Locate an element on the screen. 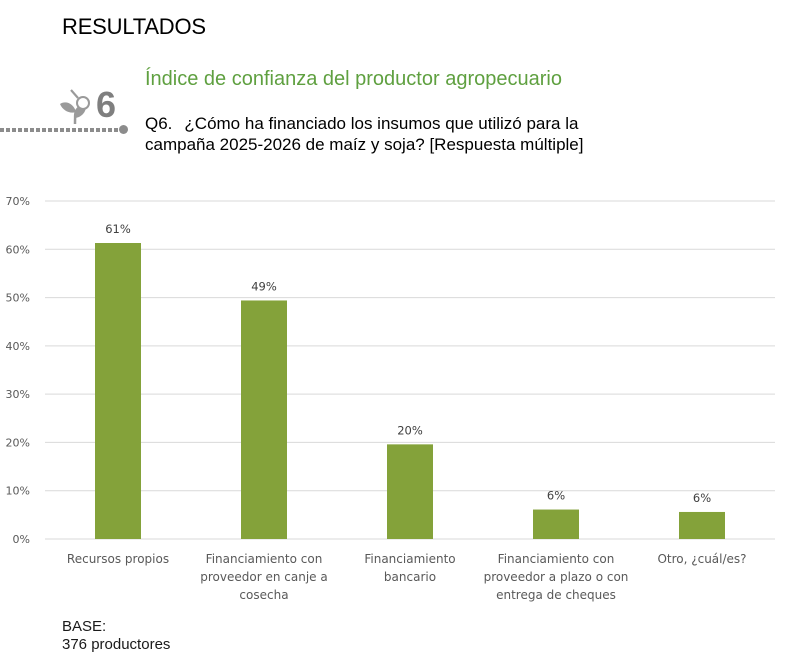  base-note: BASE: 376 productores is located at coordinates (116, 636).